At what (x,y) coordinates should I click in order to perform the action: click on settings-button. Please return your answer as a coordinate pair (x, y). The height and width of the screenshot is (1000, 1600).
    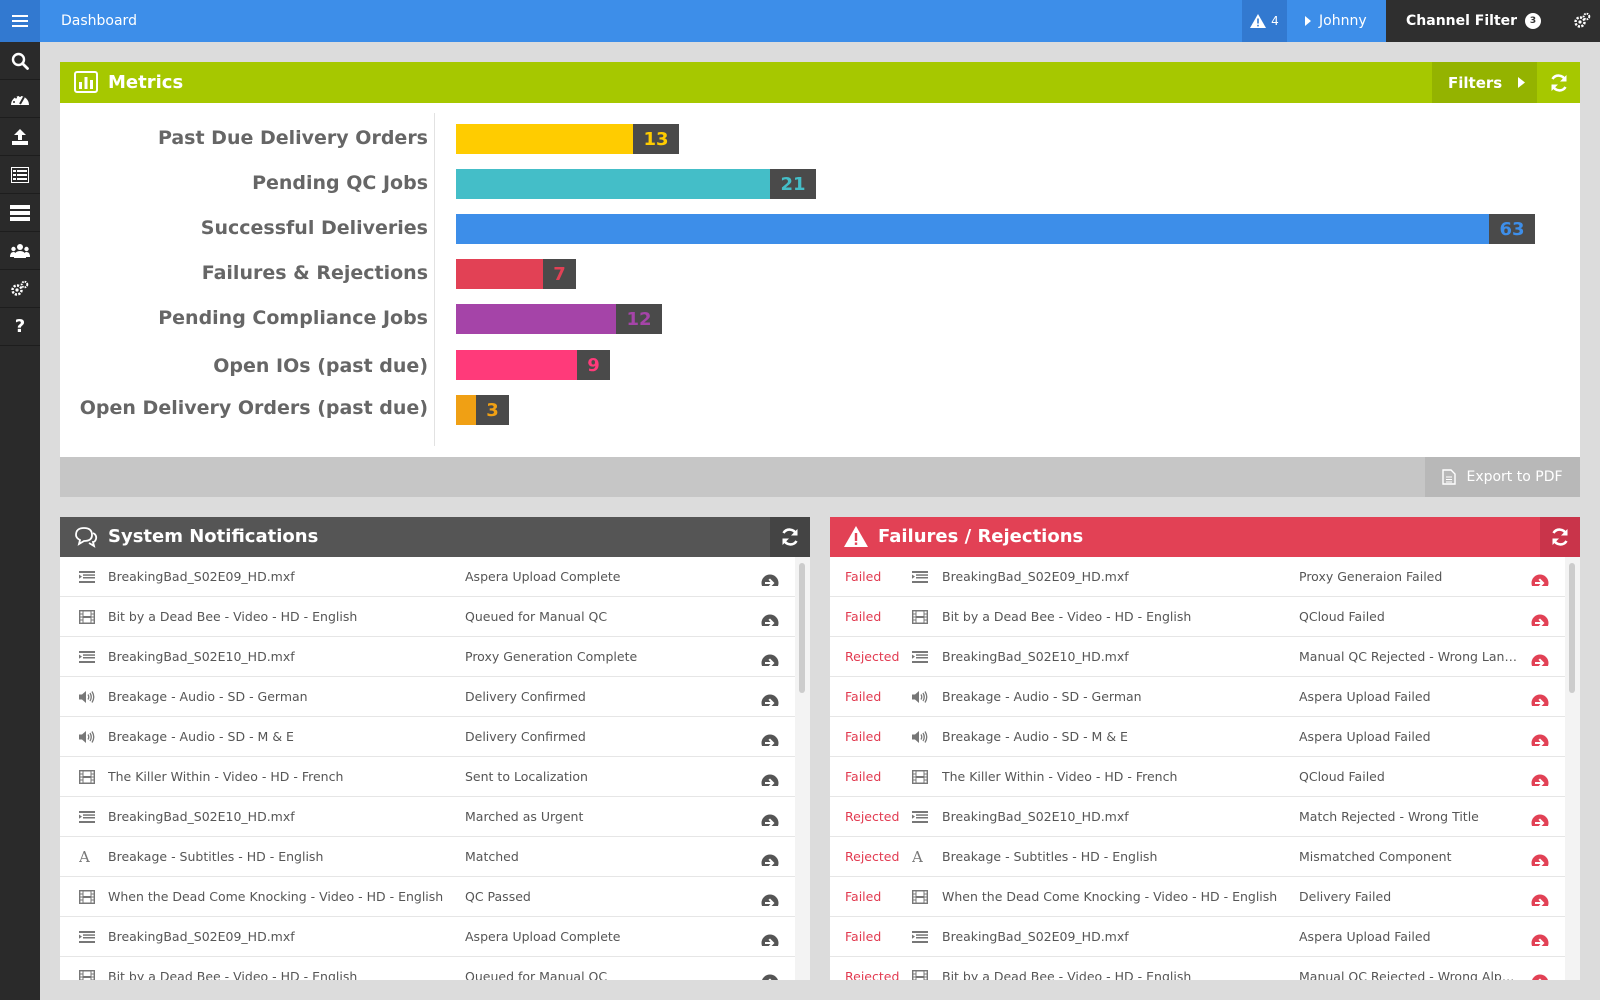
    Looking at the image, I should click on (1582, 21).